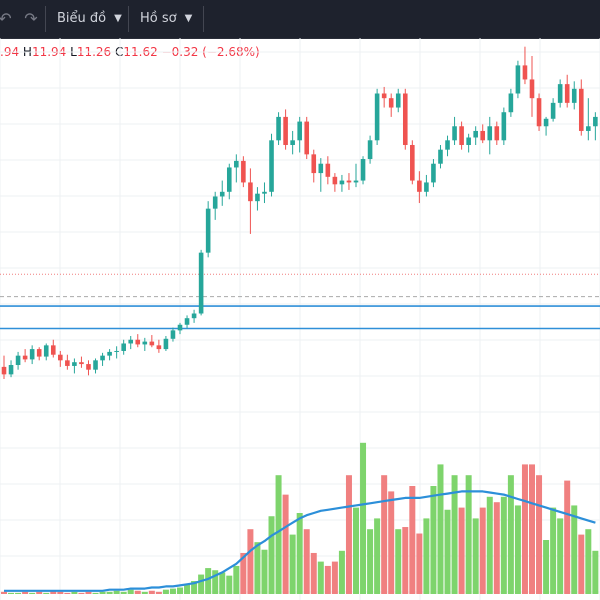 This screenshot has width=600, height=600. What do you see at coordinates (158, 18) in the screenshot?
I see `profile-menu-label: Hồ sơ` at bounding box center [158, 18].